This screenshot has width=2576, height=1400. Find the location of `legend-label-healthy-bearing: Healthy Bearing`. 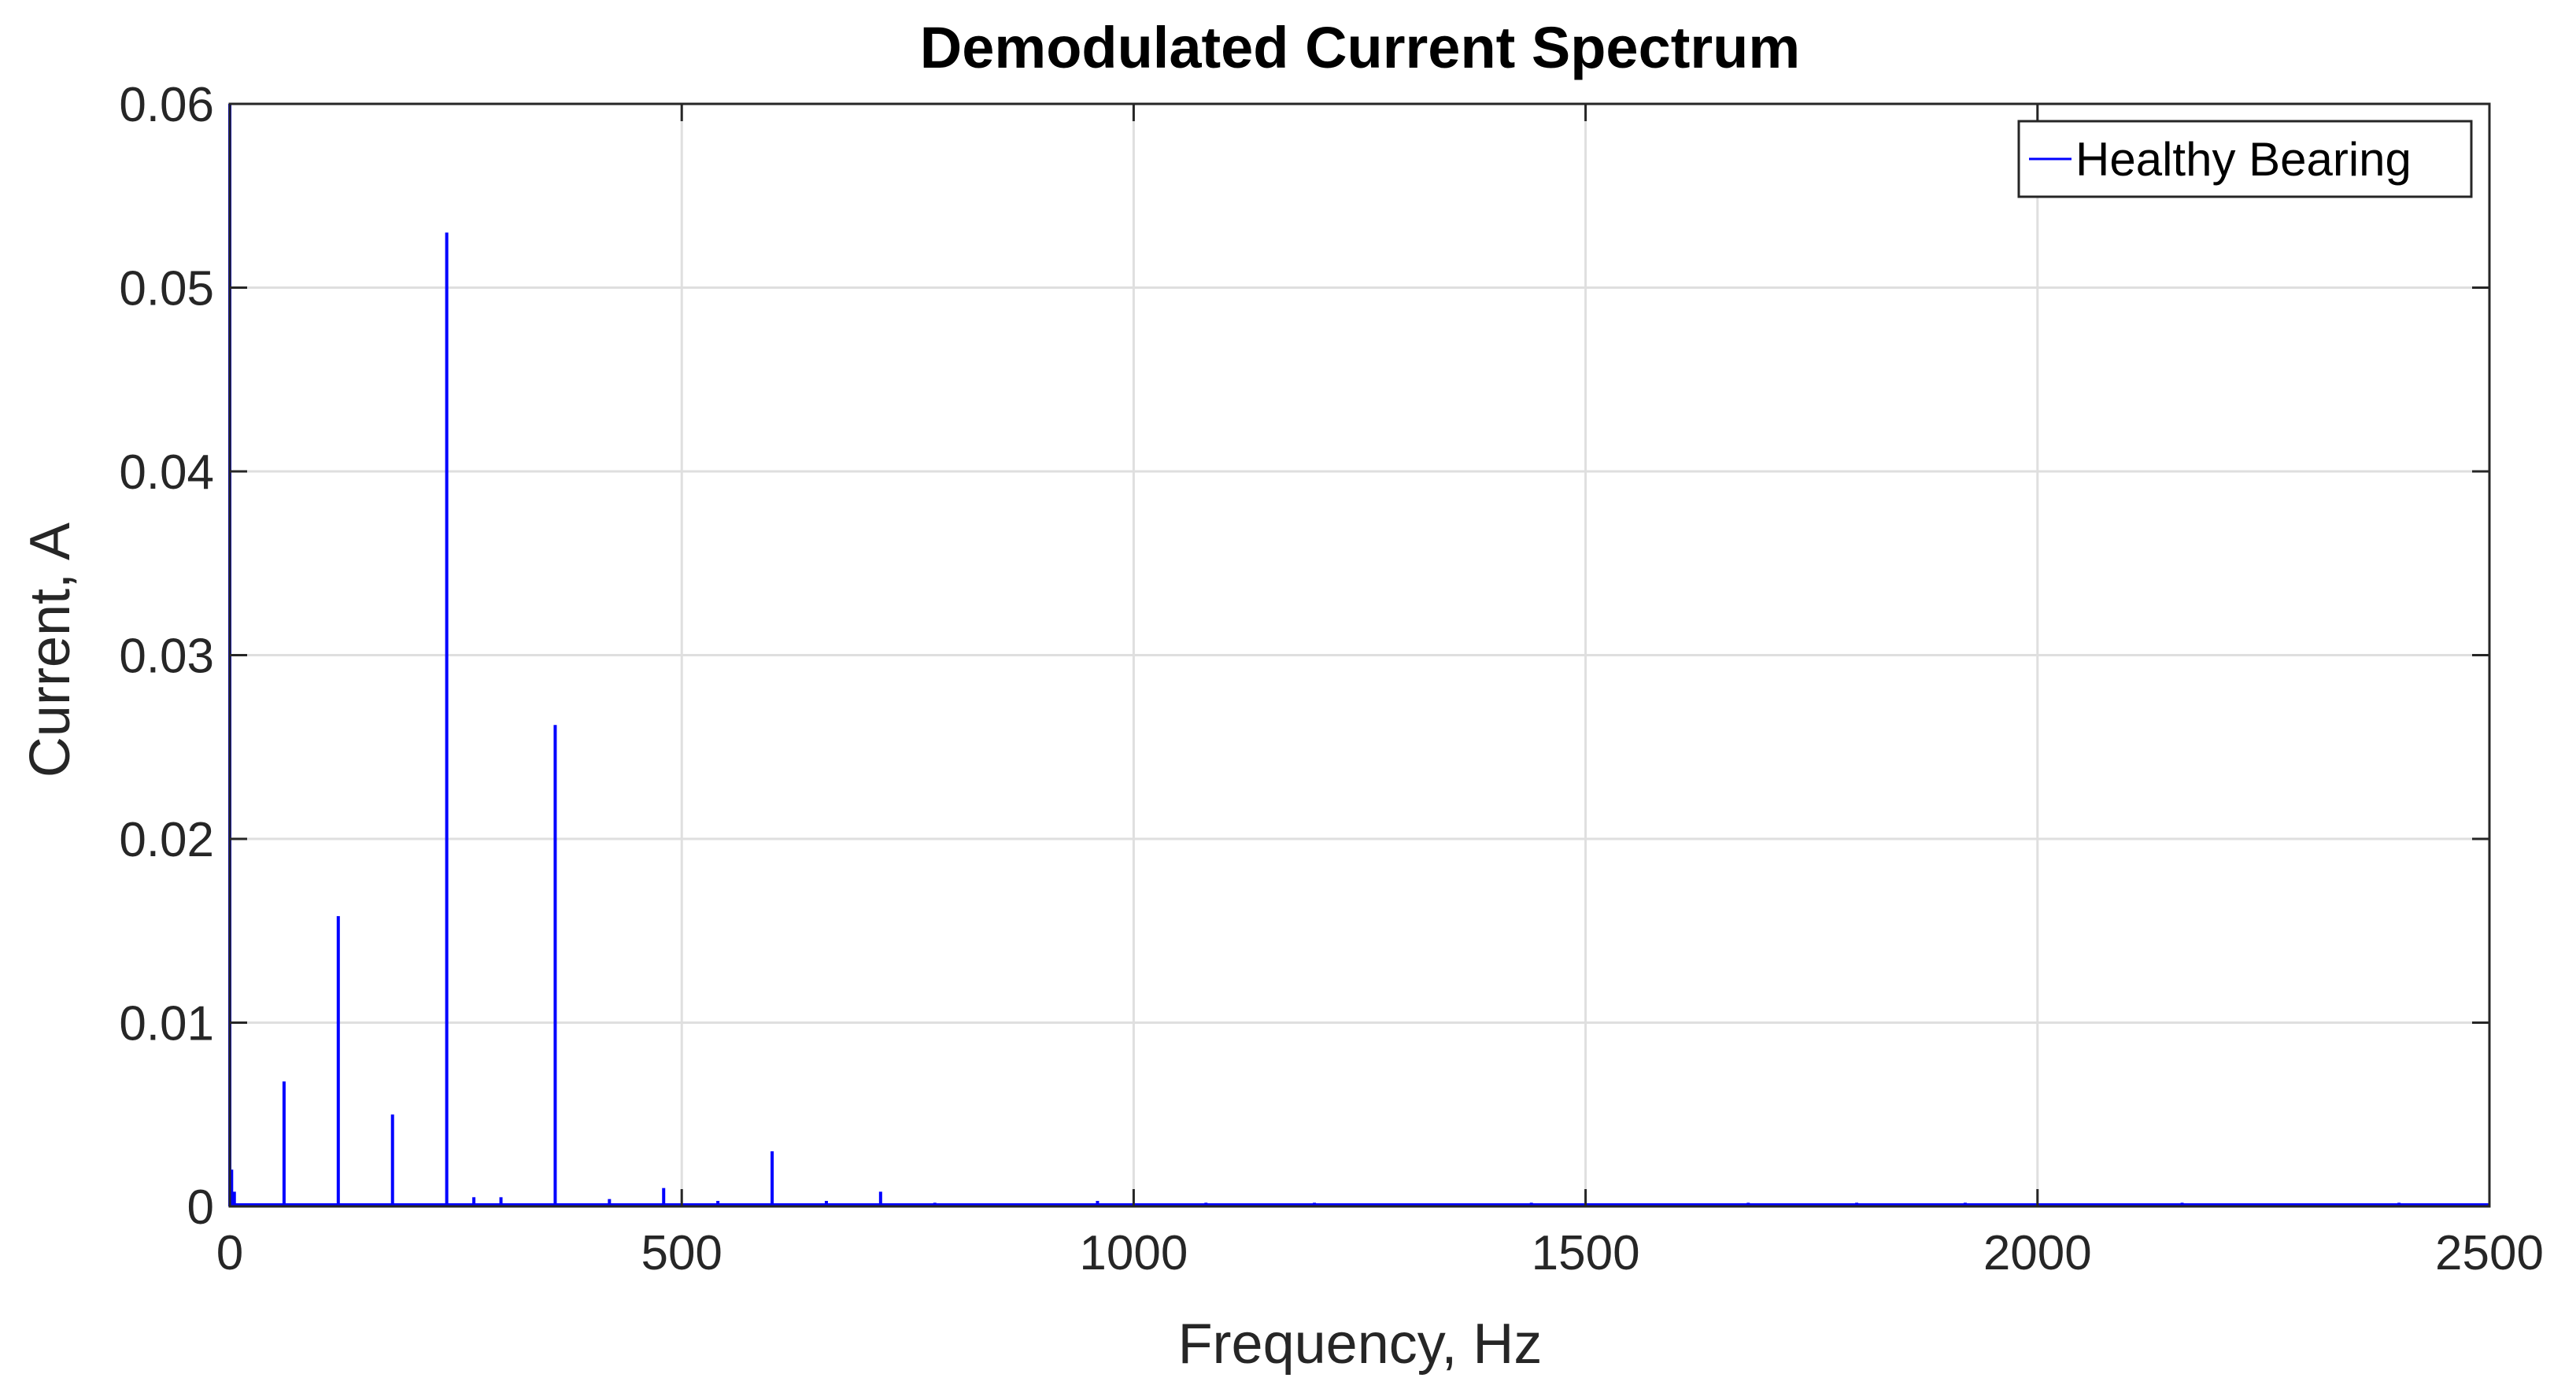

legend-label-healthy-bearing: Healthy Bearing is located at coordinates (2243, 159).